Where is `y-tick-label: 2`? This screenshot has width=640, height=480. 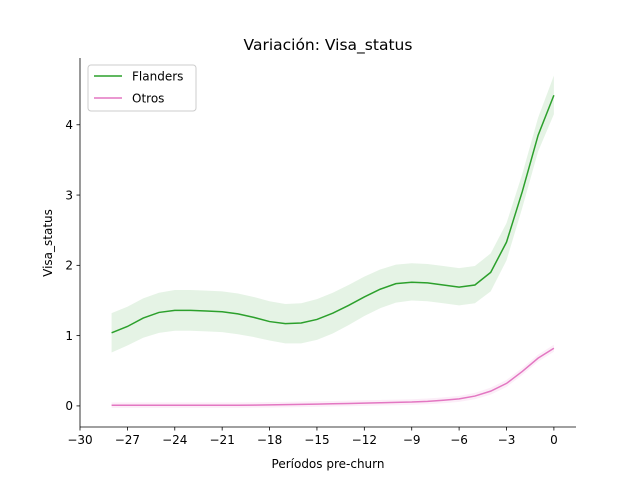 y-tick-label: 2 is located at coordinates (69, 266).